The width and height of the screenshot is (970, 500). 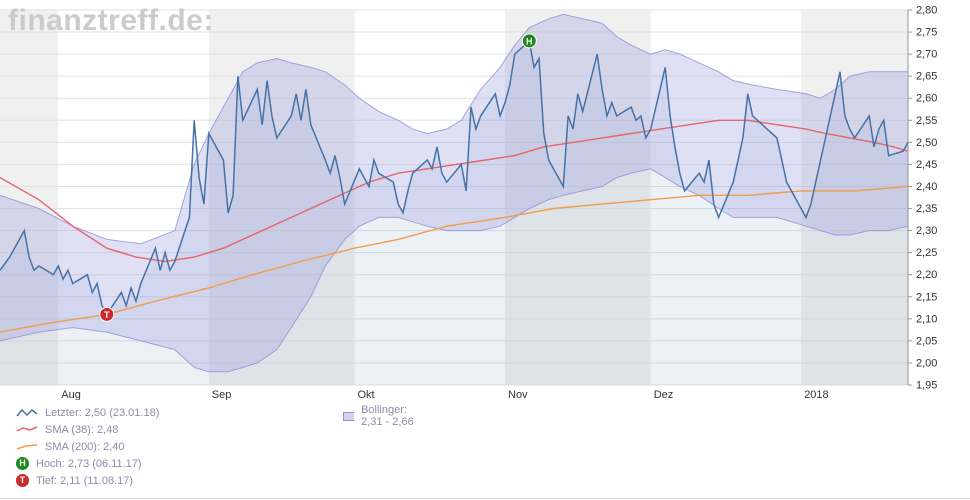 What do you see at coordinates (85, 446) in the screenshot?
I see `legend-label-sma200: SMA (200): 2,40` at bounding box center [85, 446].